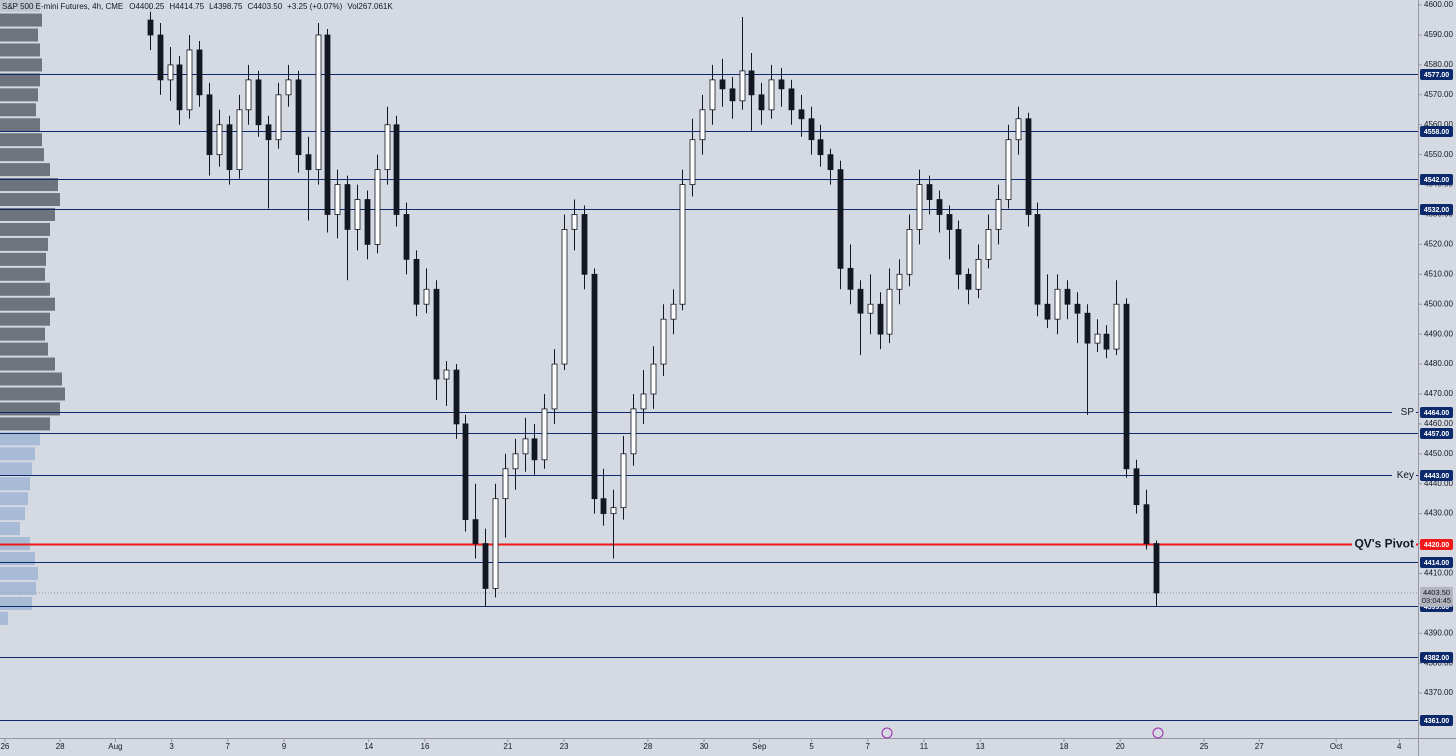  I want to click on level-label: 4558.00, so click(1436, 132).